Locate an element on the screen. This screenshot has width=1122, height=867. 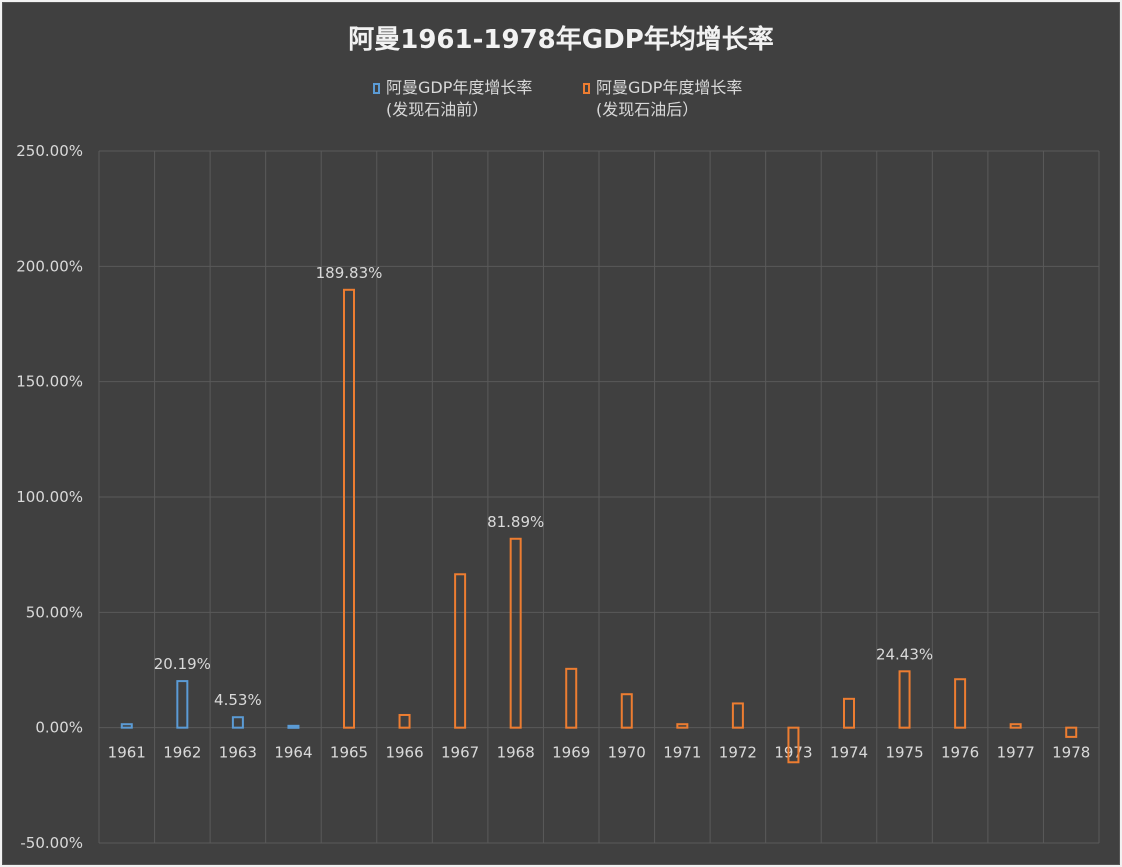
bar-1976 is located at coordinates (960, 703).